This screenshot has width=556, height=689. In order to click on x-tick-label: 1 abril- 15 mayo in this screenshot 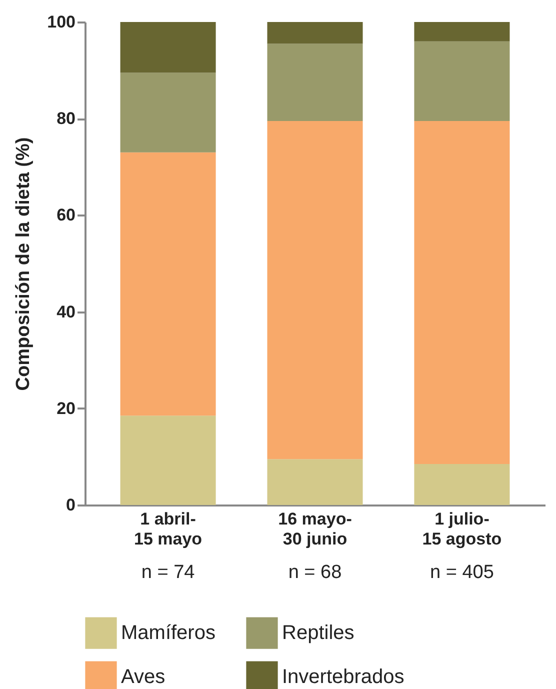, I will do `click(168, 529)`.